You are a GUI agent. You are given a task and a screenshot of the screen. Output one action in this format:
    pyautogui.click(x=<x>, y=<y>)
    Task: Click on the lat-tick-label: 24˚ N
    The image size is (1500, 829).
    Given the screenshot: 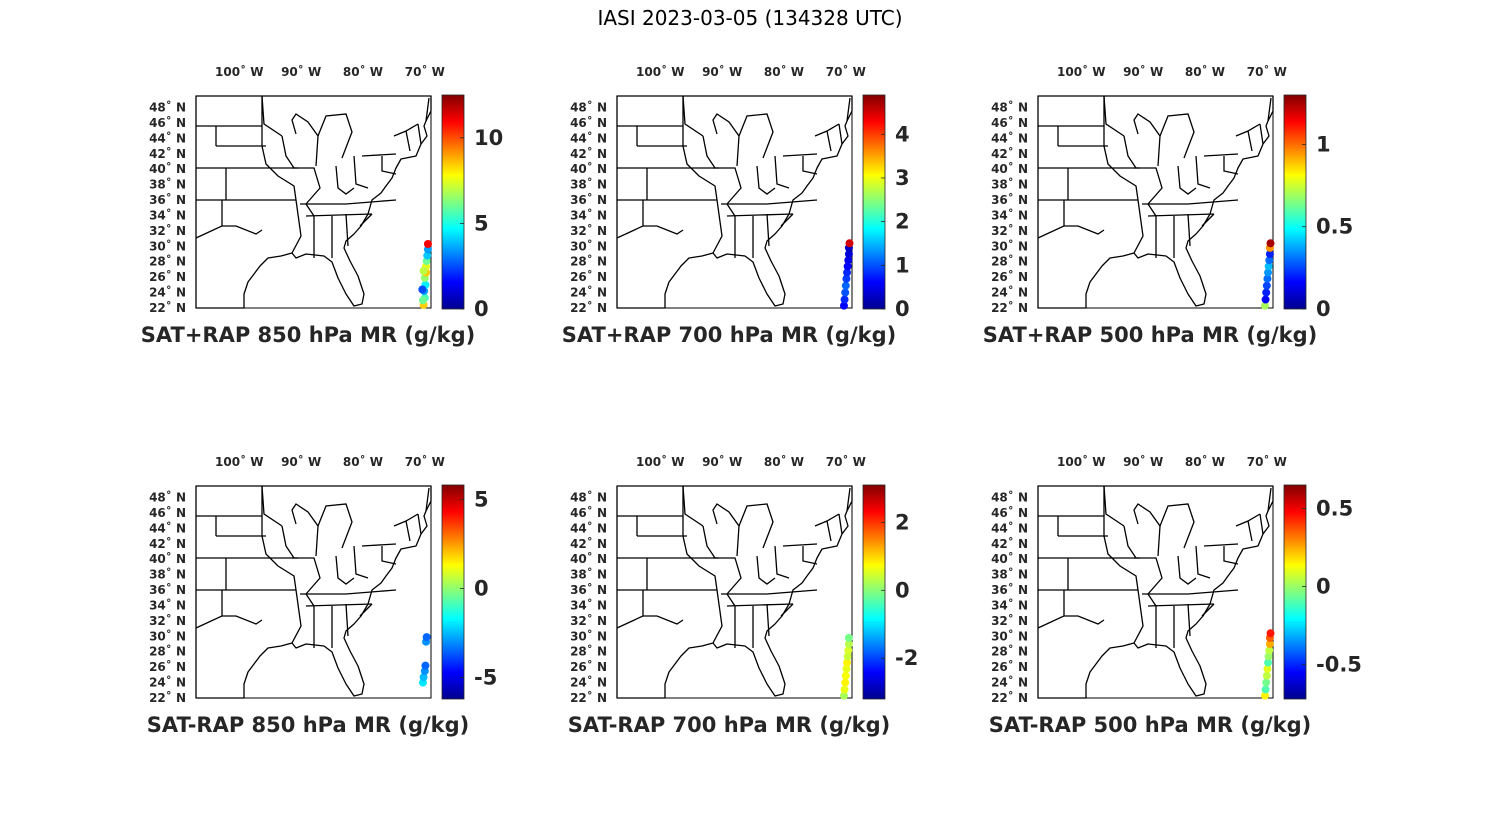 What is the action you would take?
    pyautogui.click(x=1009, y=682)
    